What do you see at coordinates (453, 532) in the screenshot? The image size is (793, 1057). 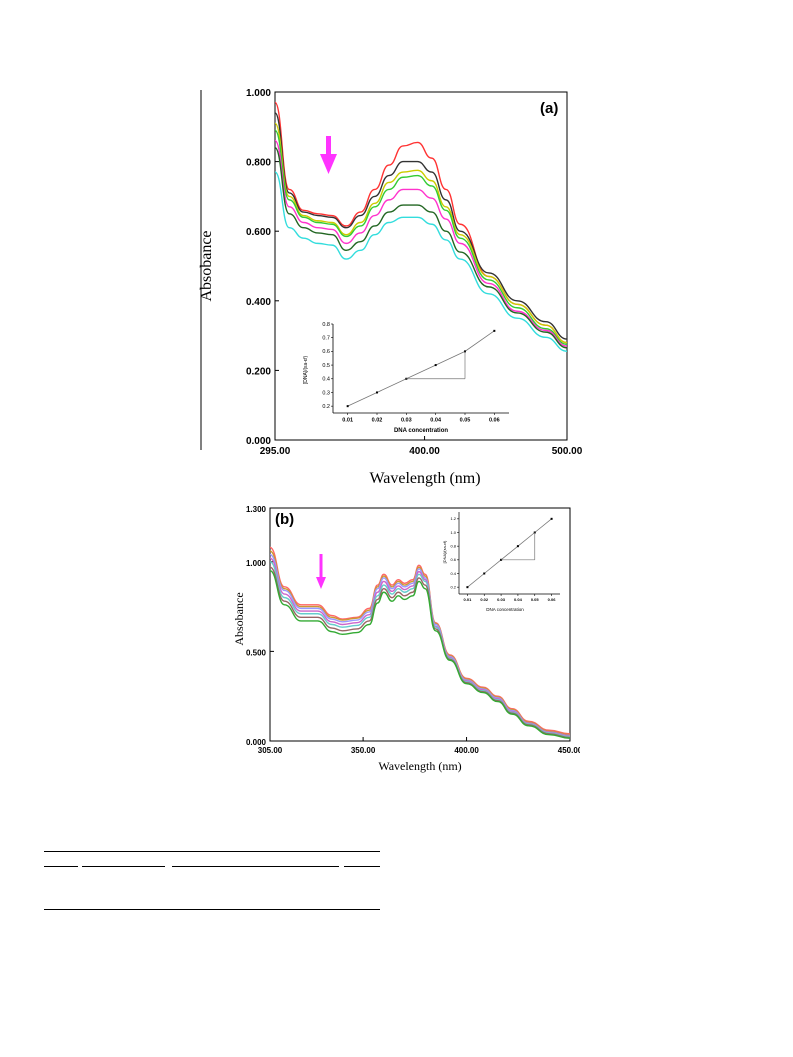 I see `inset-y-tick-label: 1.0` at bounding box center [453, 532].